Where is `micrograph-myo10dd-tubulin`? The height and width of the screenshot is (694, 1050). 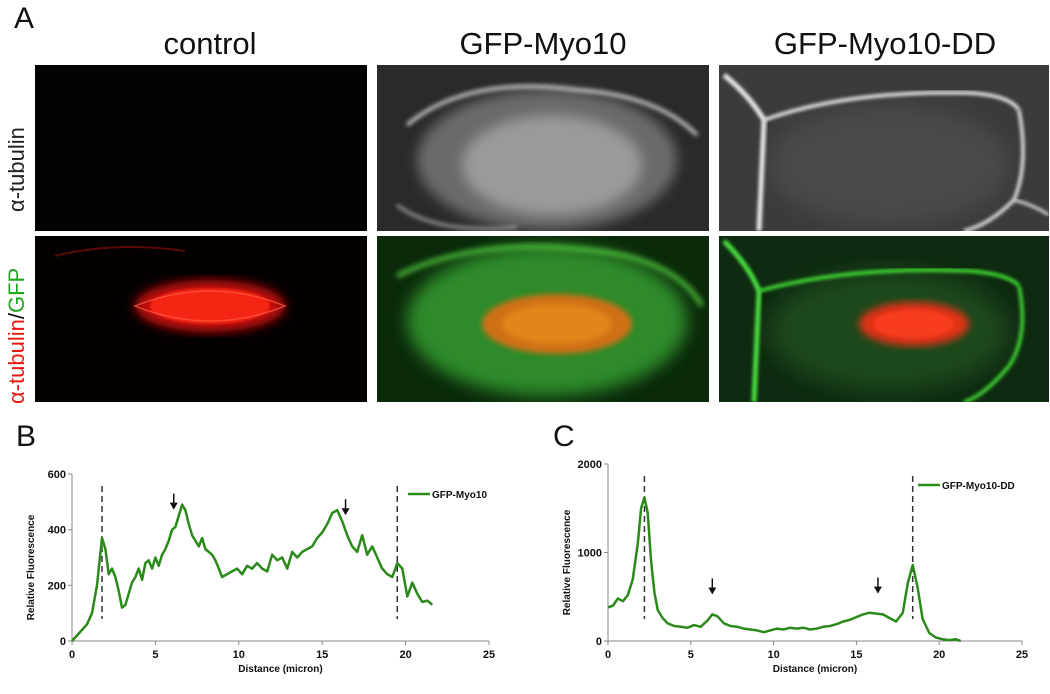
micrograph-myo10dd-tubulin is located at coordinates (884, 148).